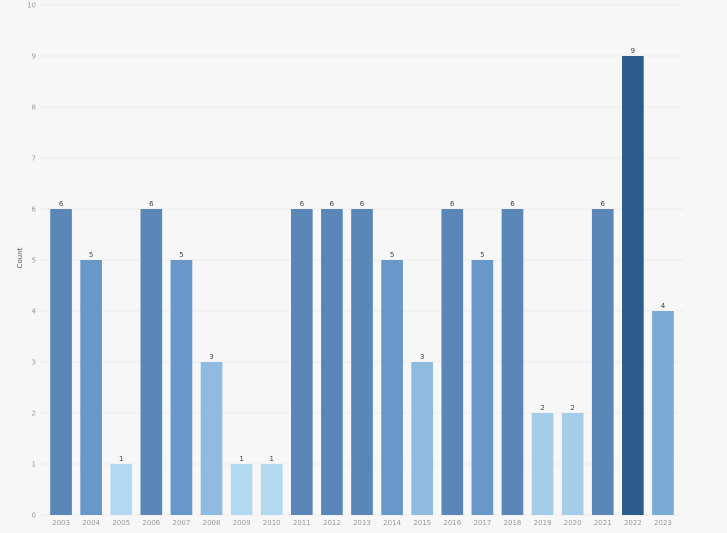  What do you see at coordinates (34, 57) in the screenshot?
I see `y-tick-label: 9` at bounding box center [34, 57].